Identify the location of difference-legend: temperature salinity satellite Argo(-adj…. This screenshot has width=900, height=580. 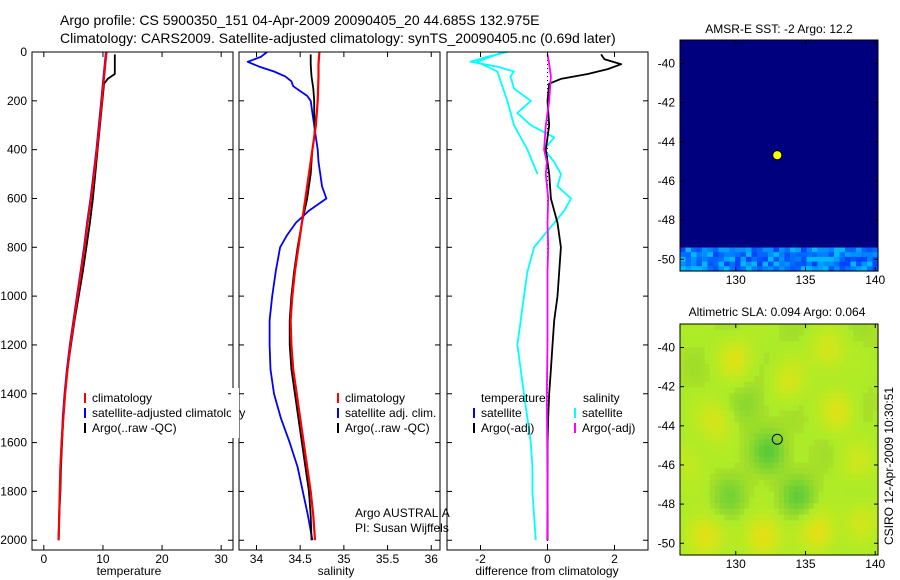
(554, 413).